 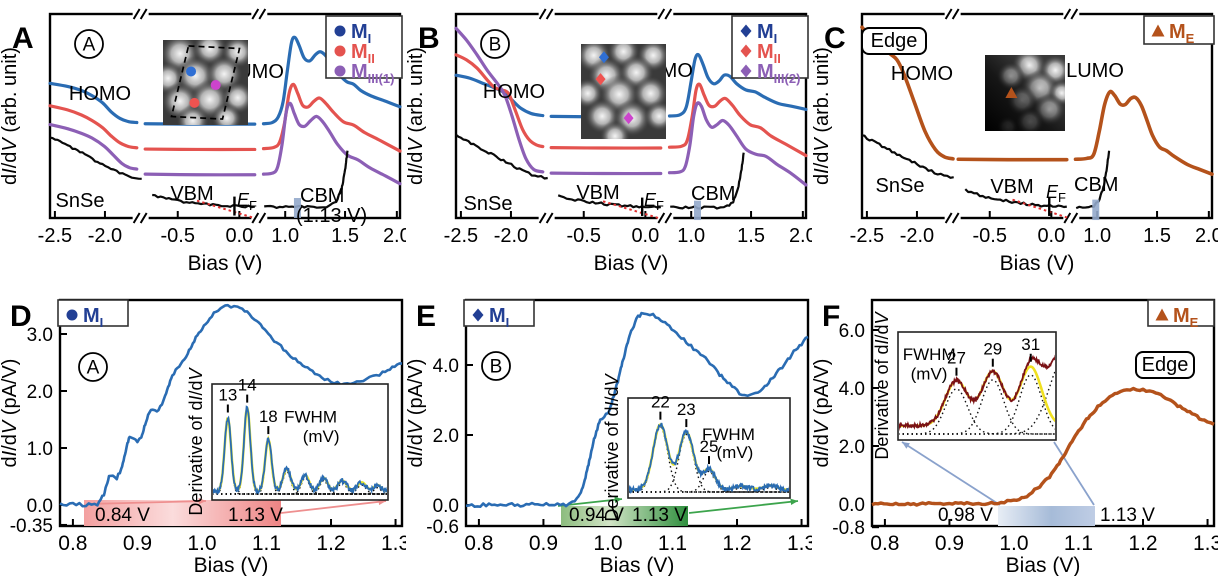 What do you see at coordinates (227, 395) in the screenshot?
I see `fwhm-value: 13` at bounding box center [227, 395].